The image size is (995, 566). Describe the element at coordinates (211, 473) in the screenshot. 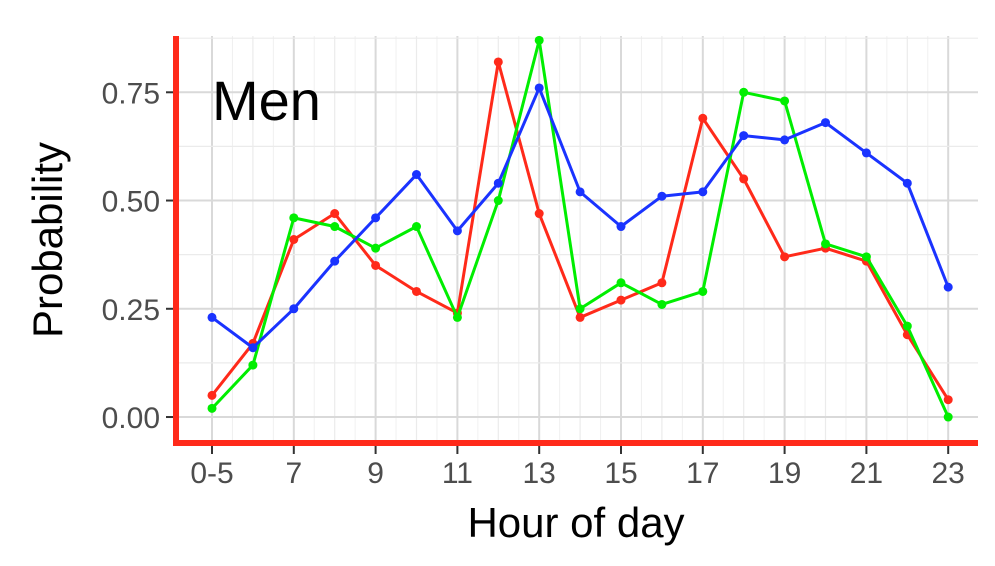

I see `x-tick-label: 0-5` at that location.